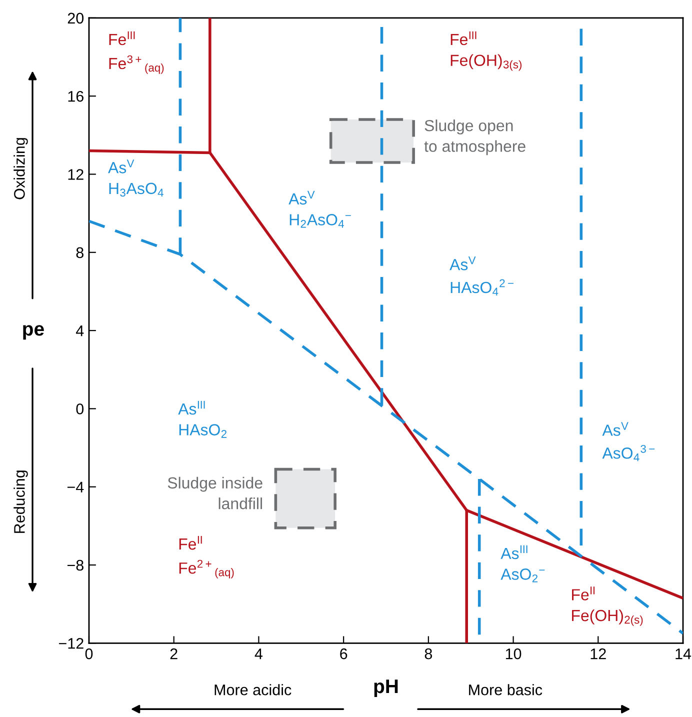 The height and width of the screenshot is (717, 692). What do you see at coordinates (514, 654) in the screenshot?
I see `x-tick-label: 10` at bounding box center [514, 654].